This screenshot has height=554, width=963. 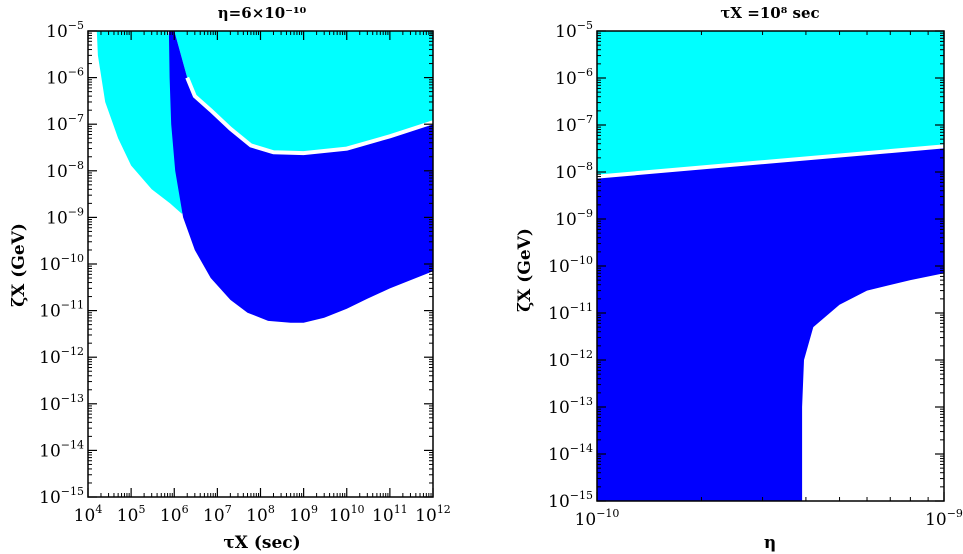 I want to click on x-tick-label: 10⁶, so click(x=174, y=514).